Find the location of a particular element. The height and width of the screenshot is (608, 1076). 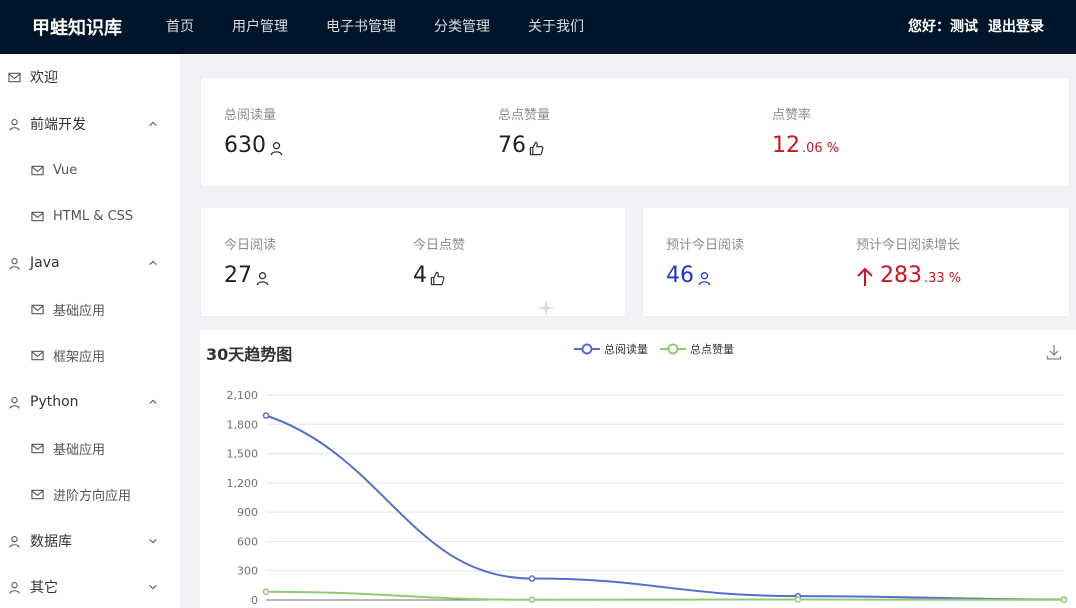

sidebar-item: 数据库 is located at coordinates (90, 541).